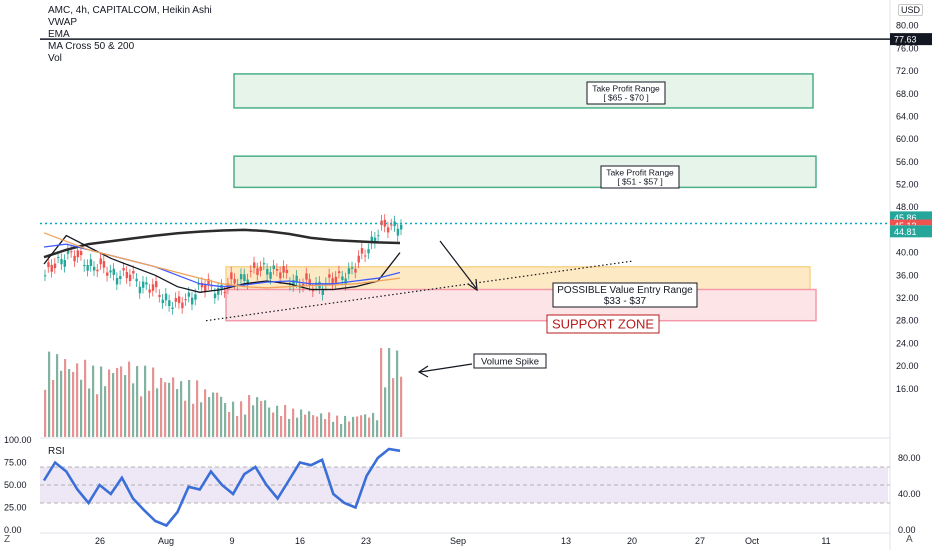 The height and width of the screenshot is (555, 932). Describe the element at coordinates (911, 10) in the screenshot. I see `currency-badge: USD` at that location.